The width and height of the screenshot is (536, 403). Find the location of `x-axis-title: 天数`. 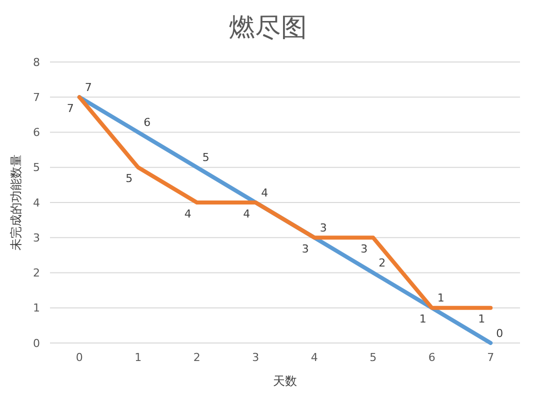

x-axis-title: 天数 is located at coordinates (285, 381).